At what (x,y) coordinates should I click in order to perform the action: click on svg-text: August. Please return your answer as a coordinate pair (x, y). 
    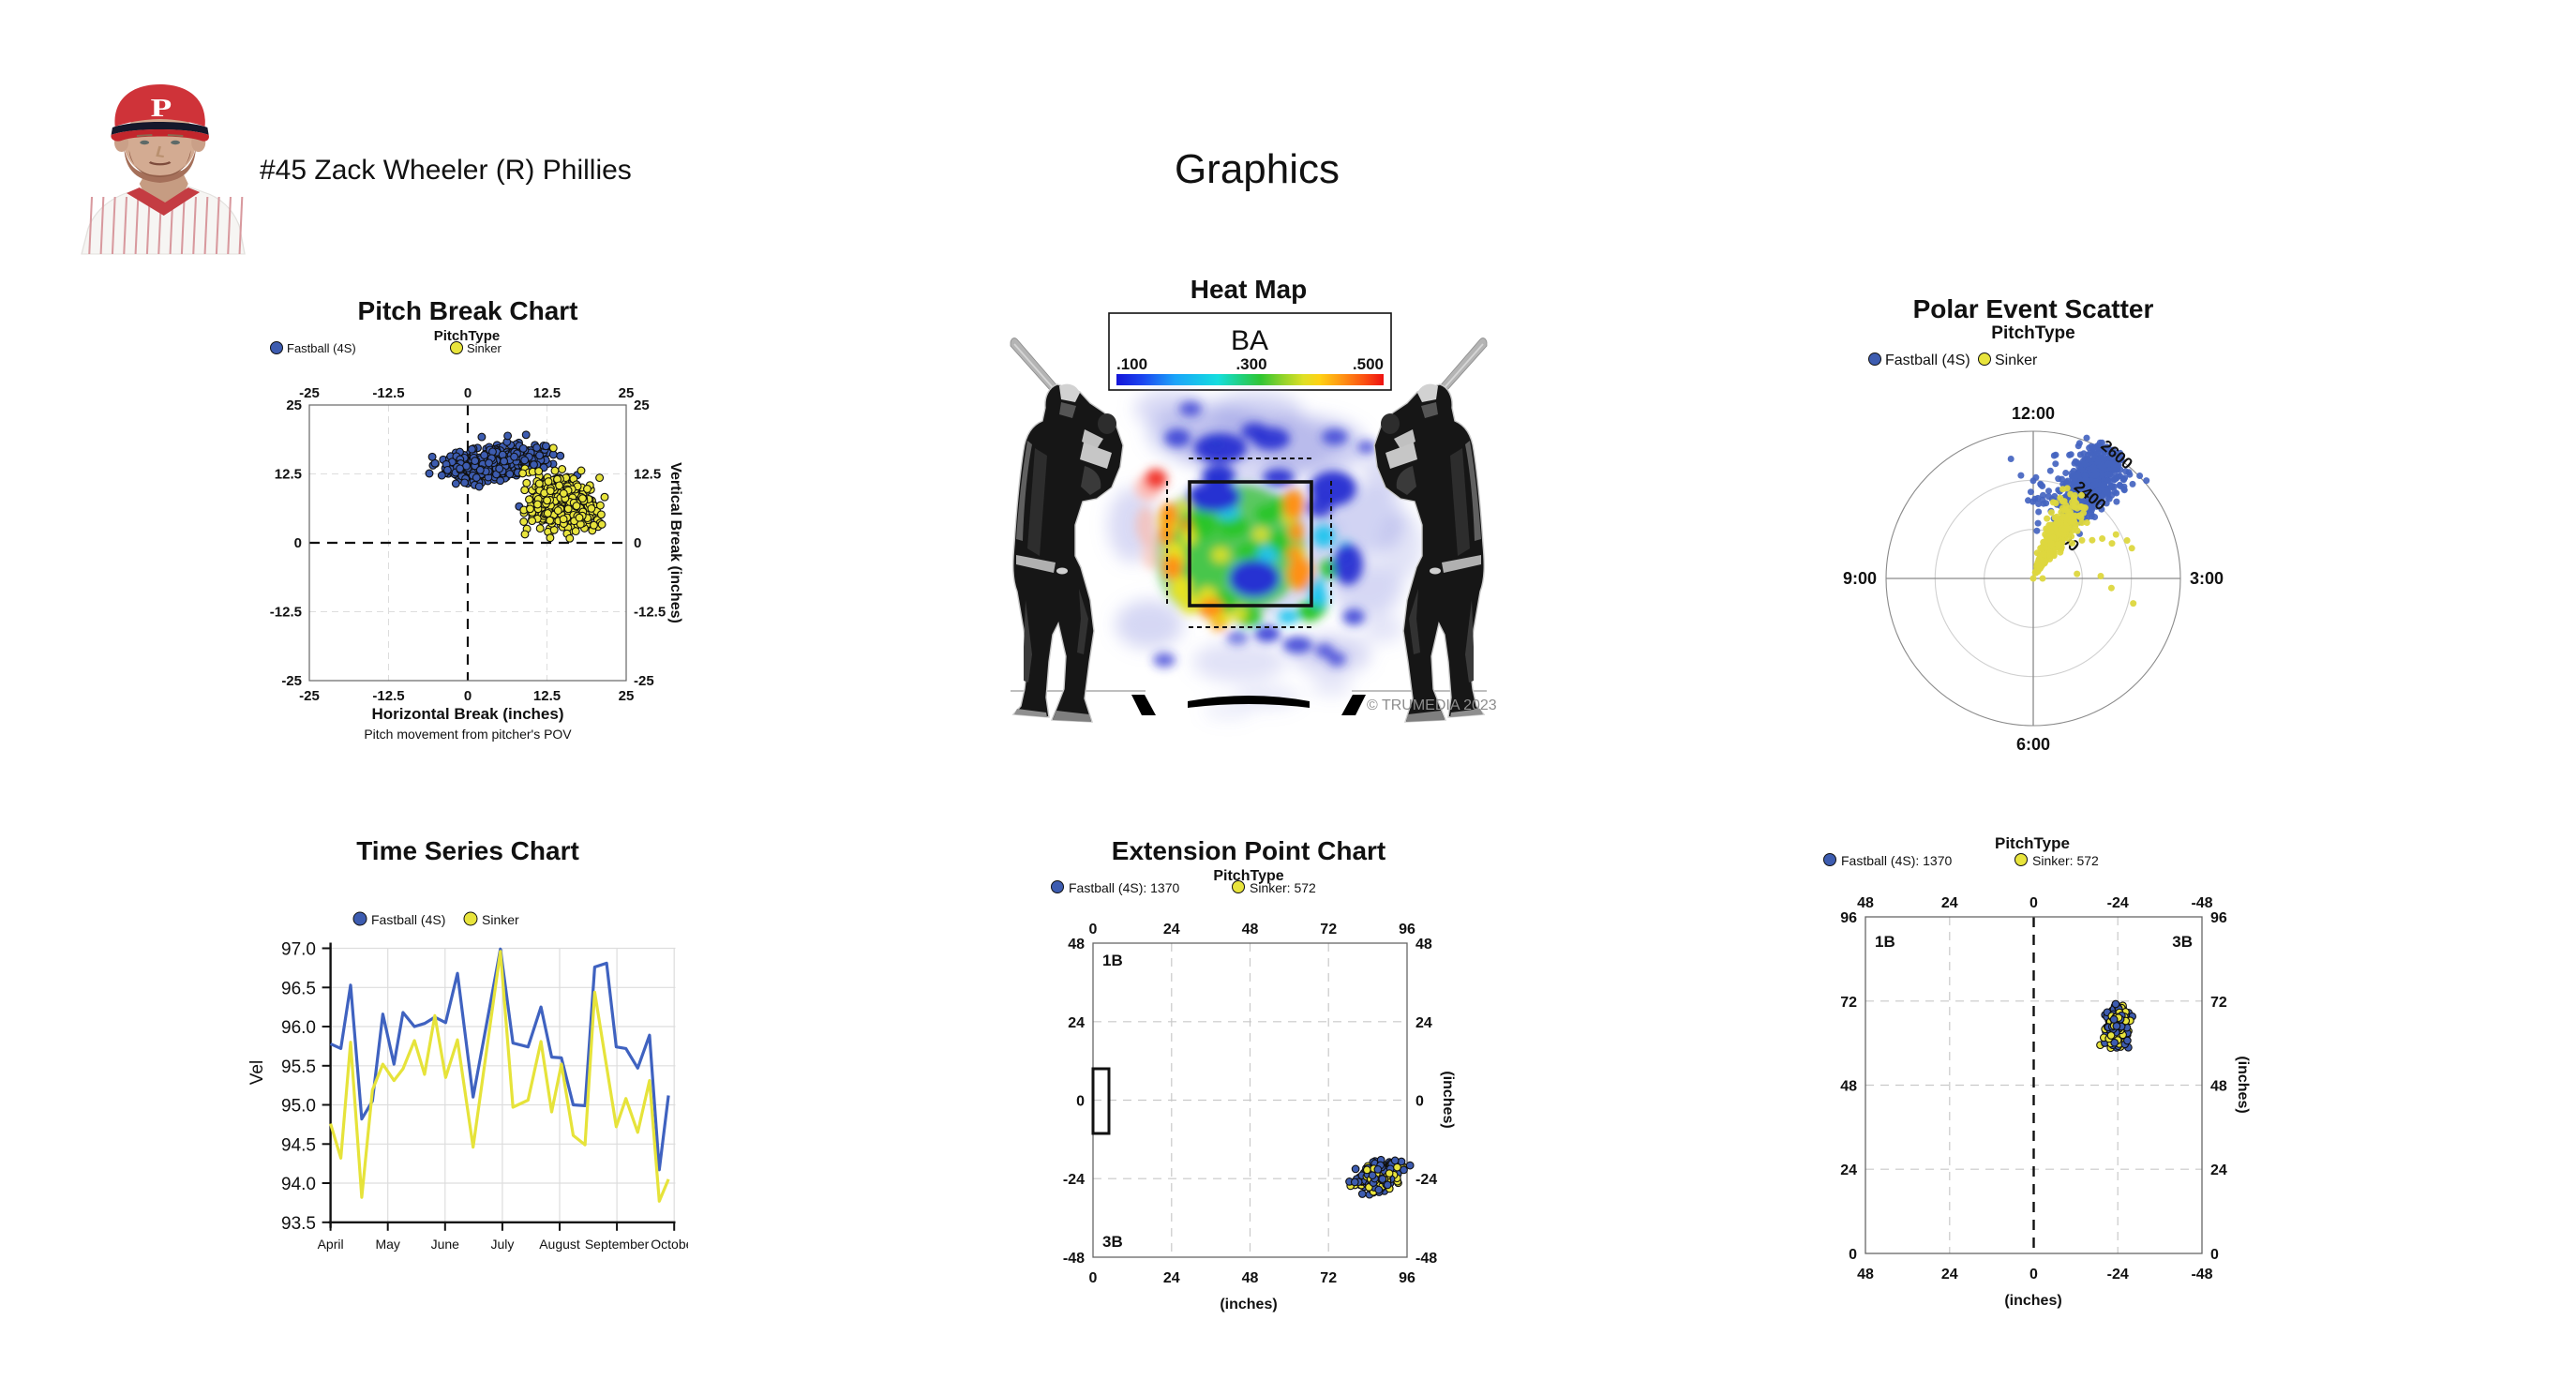
    Looking at the image, I should click on (560, 1244).